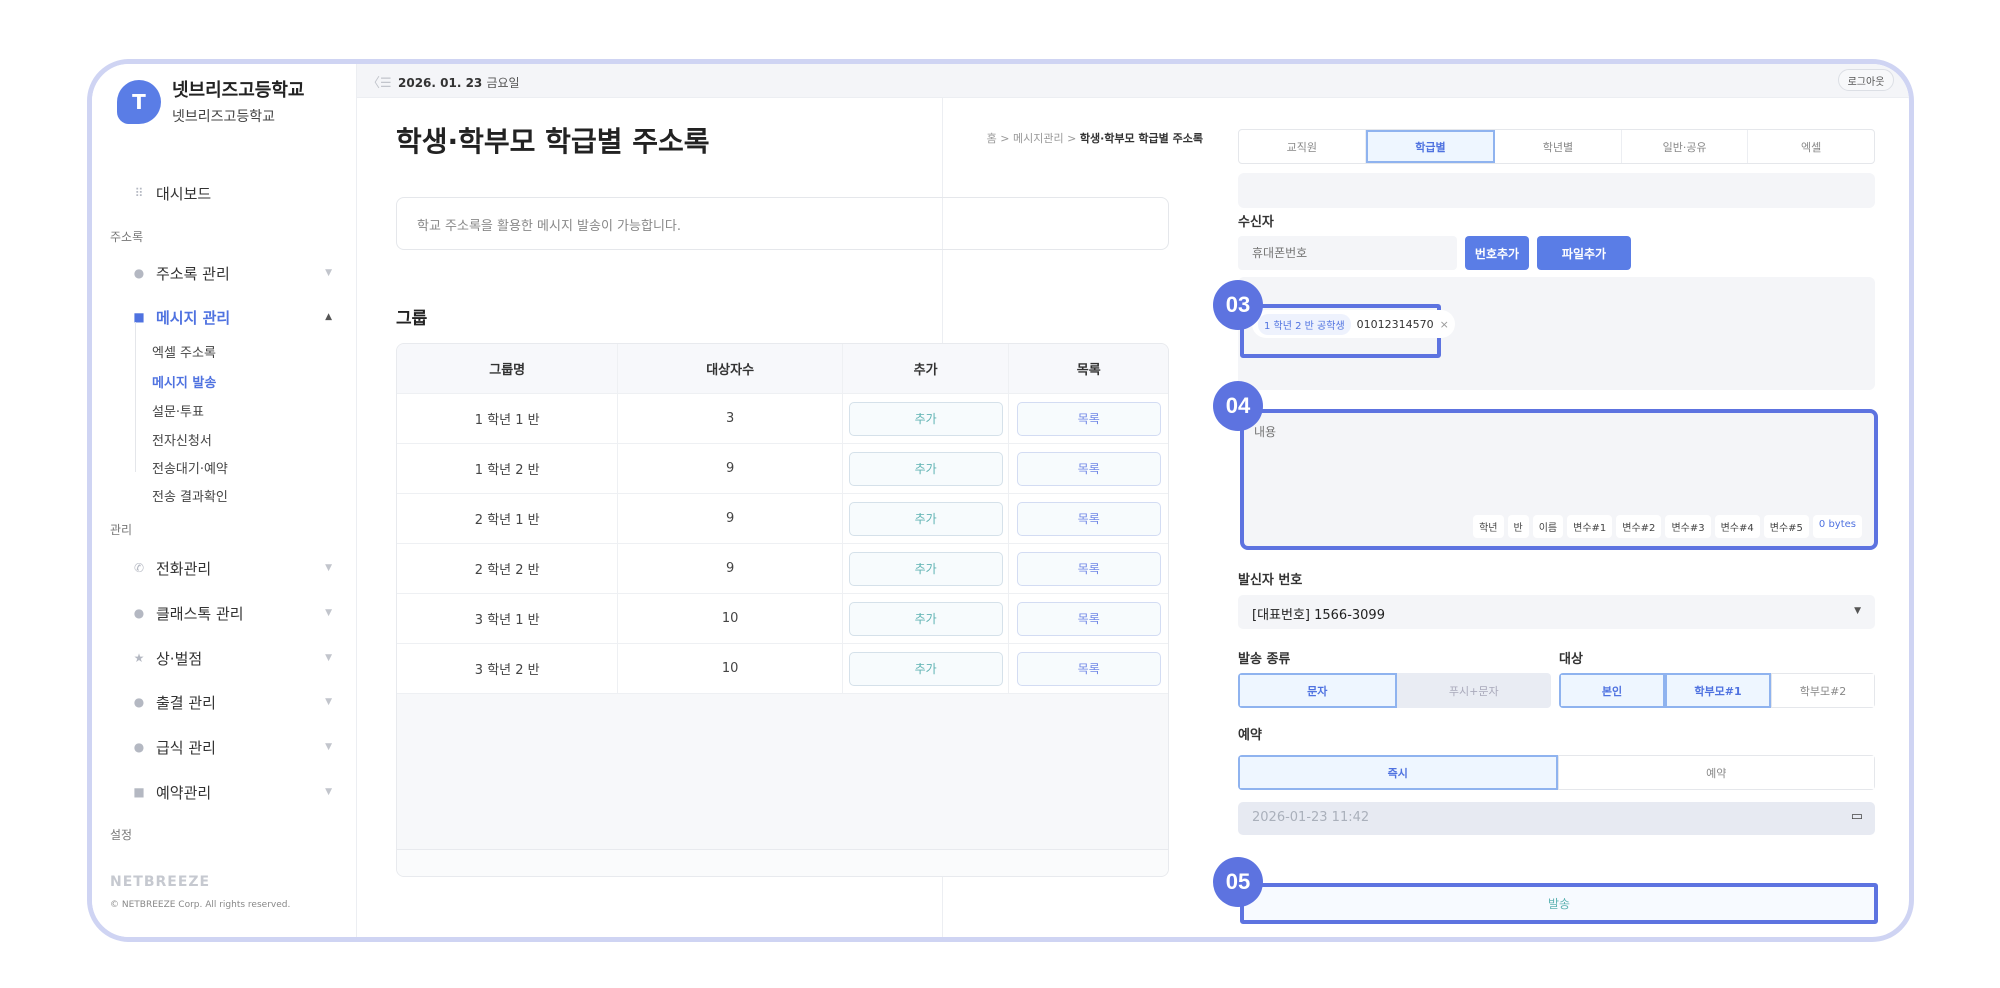 The height and width of the screenshot is (988, 2000). Describe the element at coordinates (232, 747) in the screenshot. I see `sidebar-item-meal: ● 급식 관리 ▼` at that location.